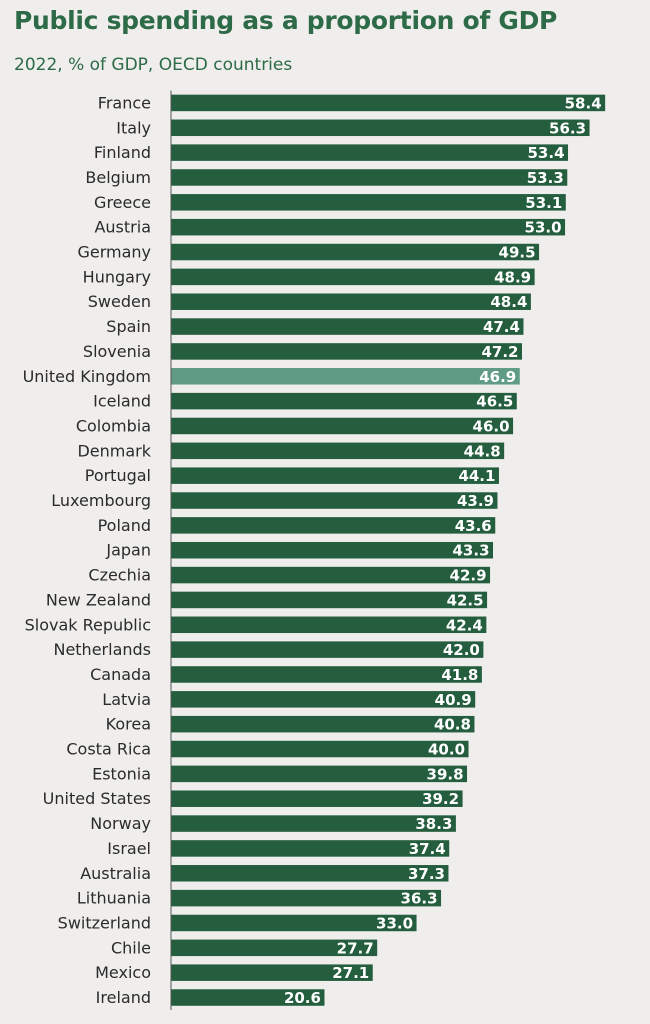  I want to click on value-label-switzerland: 33.0, so click(394, 923).